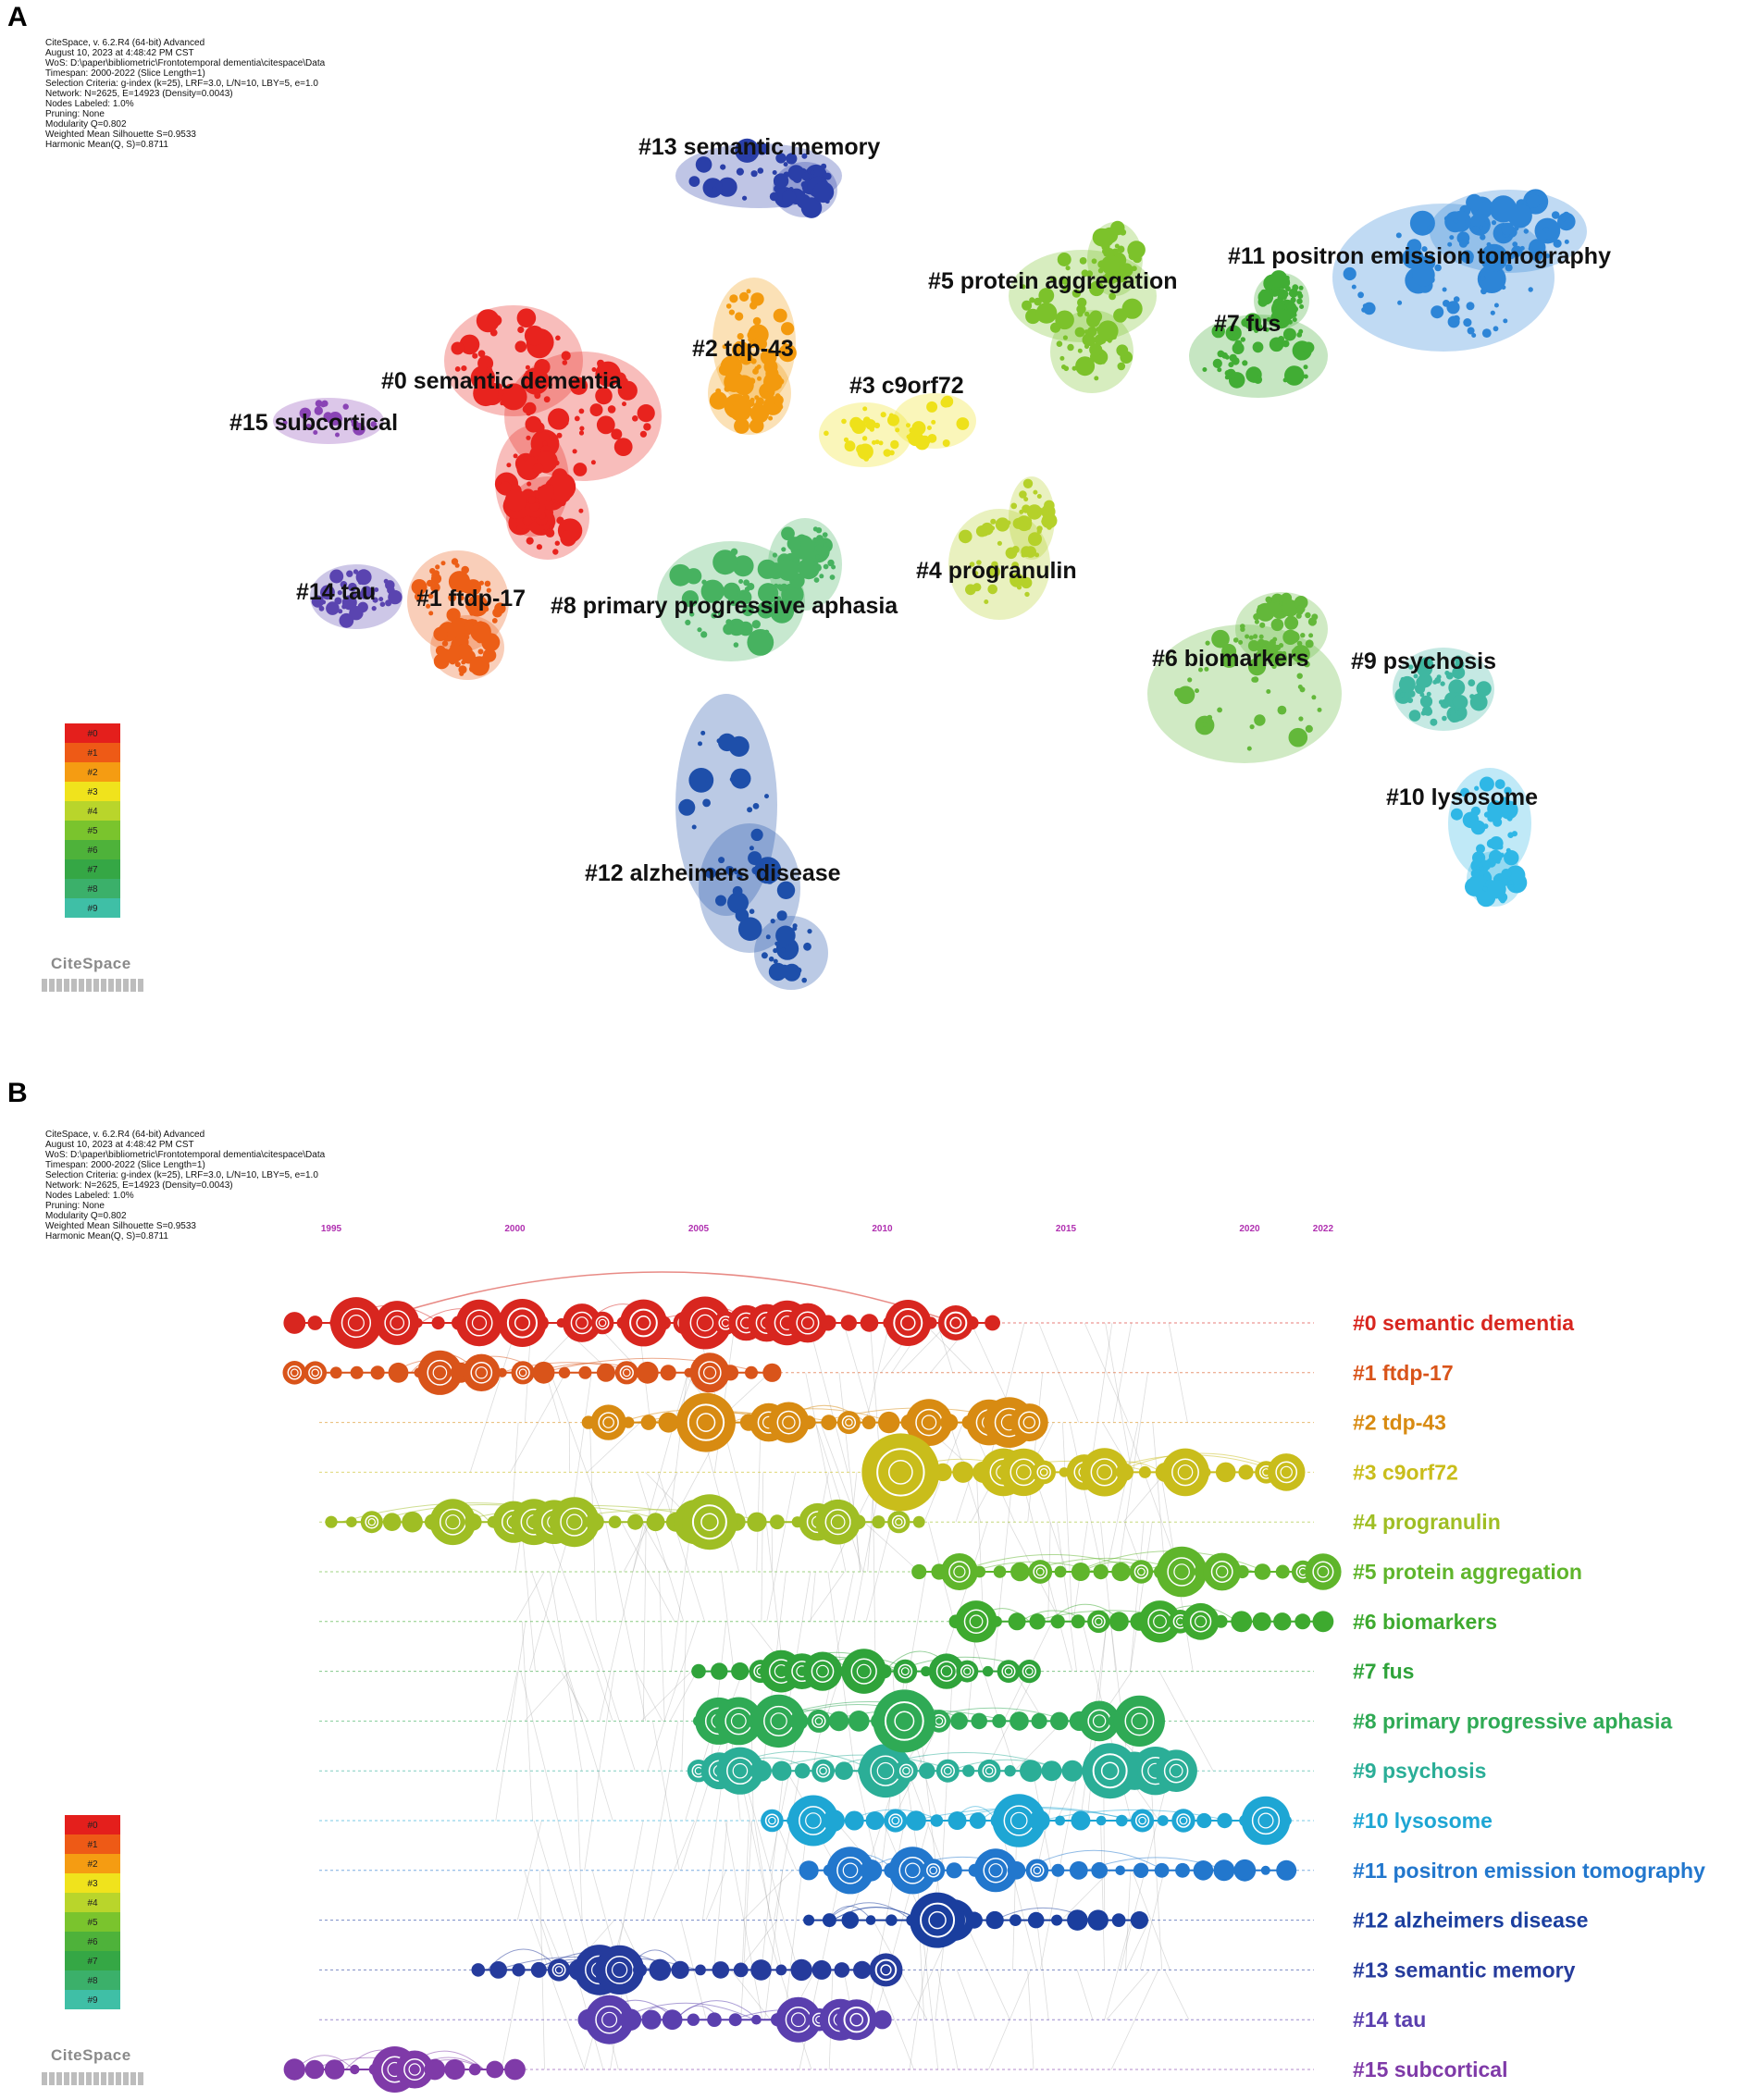  I want to click on cluster-15-node, so click(319, 403).